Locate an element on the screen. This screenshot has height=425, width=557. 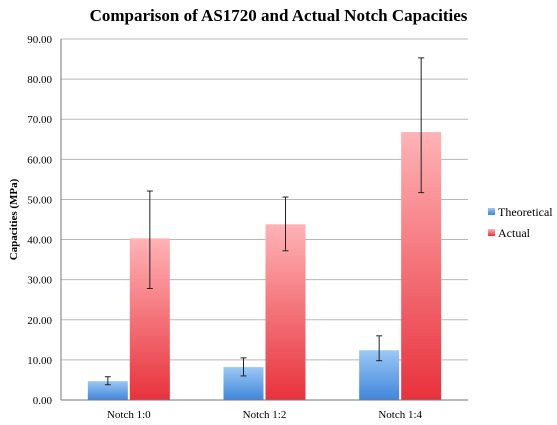
x-tick-label: Notch 1:0 is located at coordinates (129, 415).